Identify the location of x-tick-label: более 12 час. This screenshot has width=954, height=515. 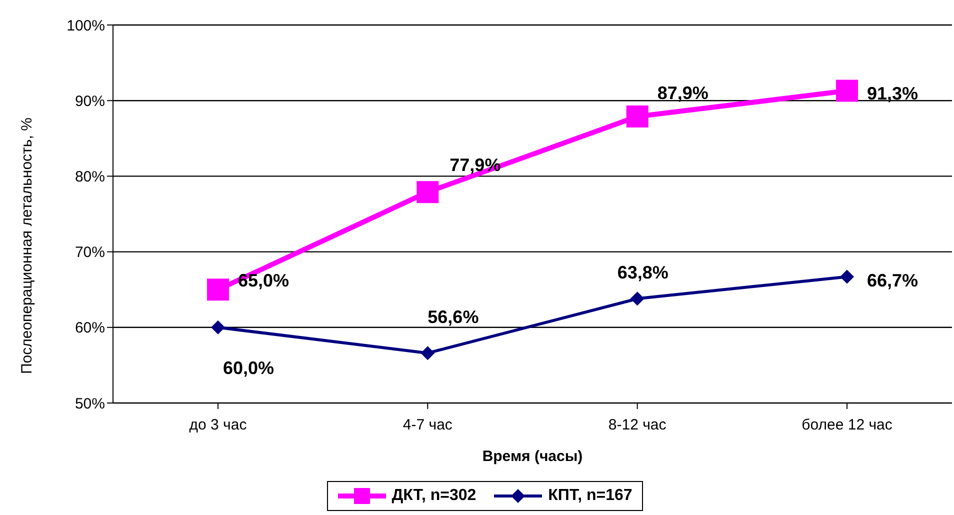
(847, 425).